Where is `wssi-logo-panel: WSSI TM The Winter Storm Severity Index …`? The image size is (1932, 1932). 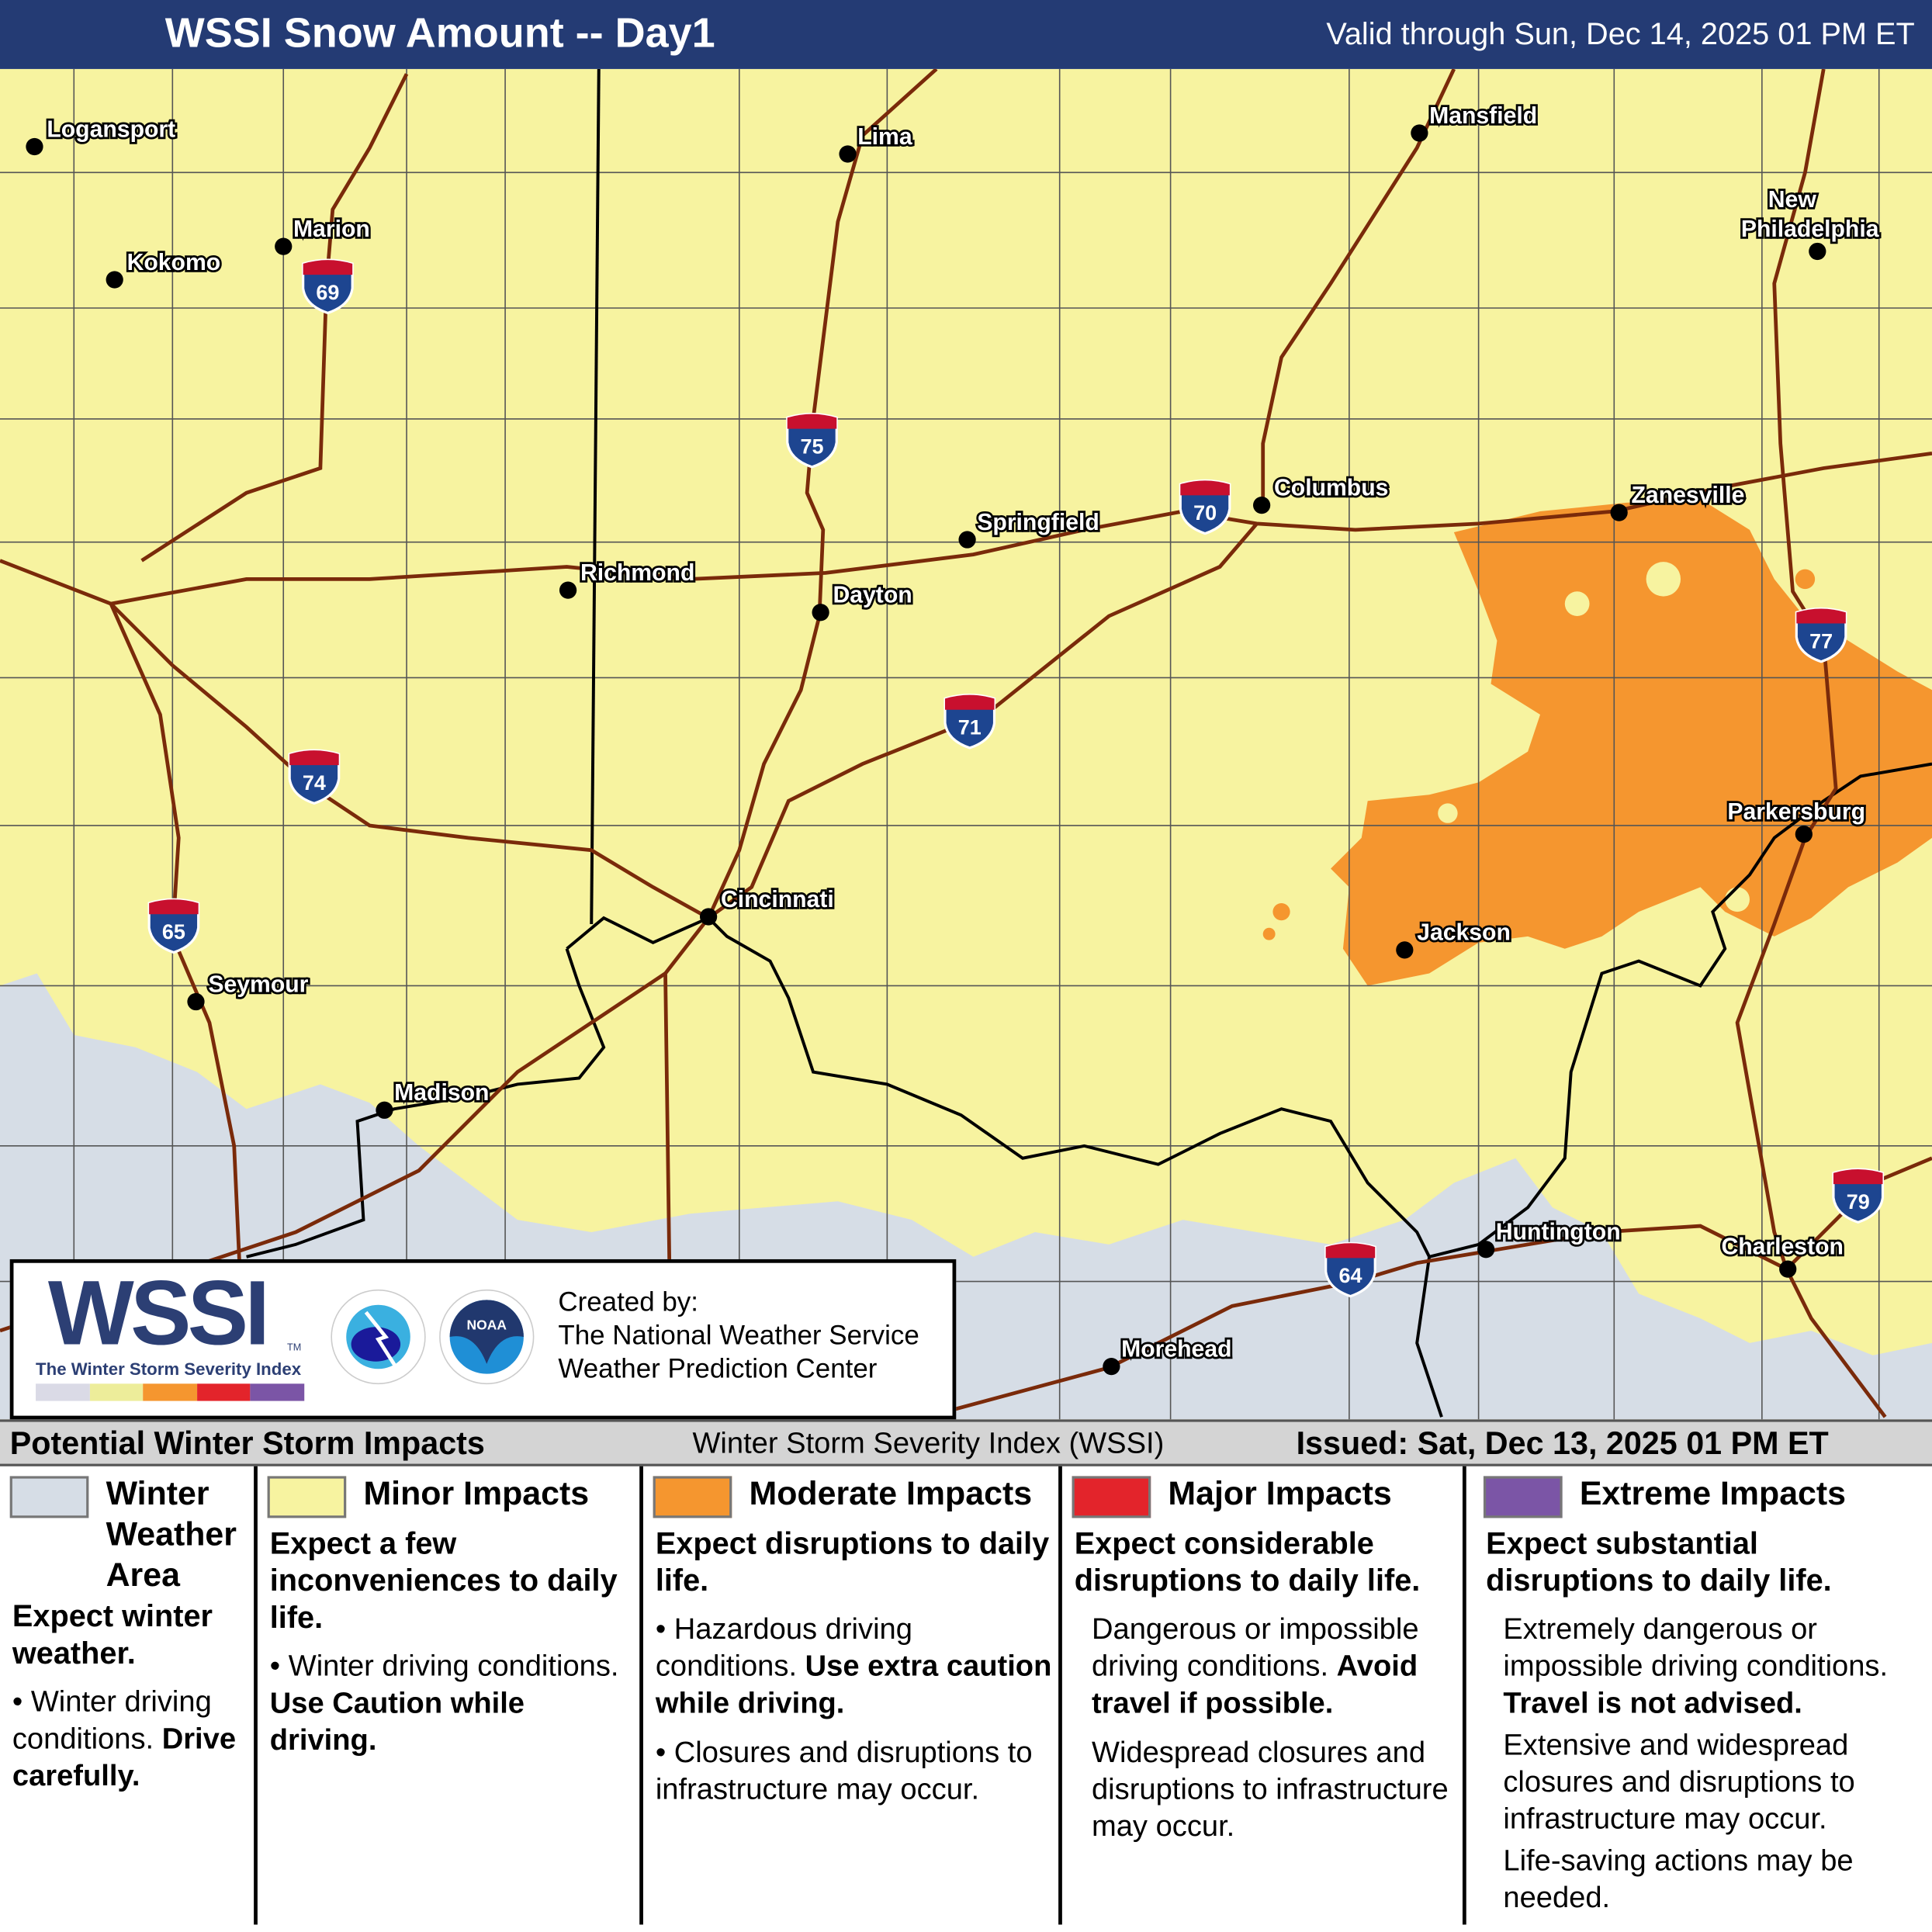
wssi-logo-panel: WSSI TM The Winter Storm Severity Index … is located at coordinates (483, 1339).